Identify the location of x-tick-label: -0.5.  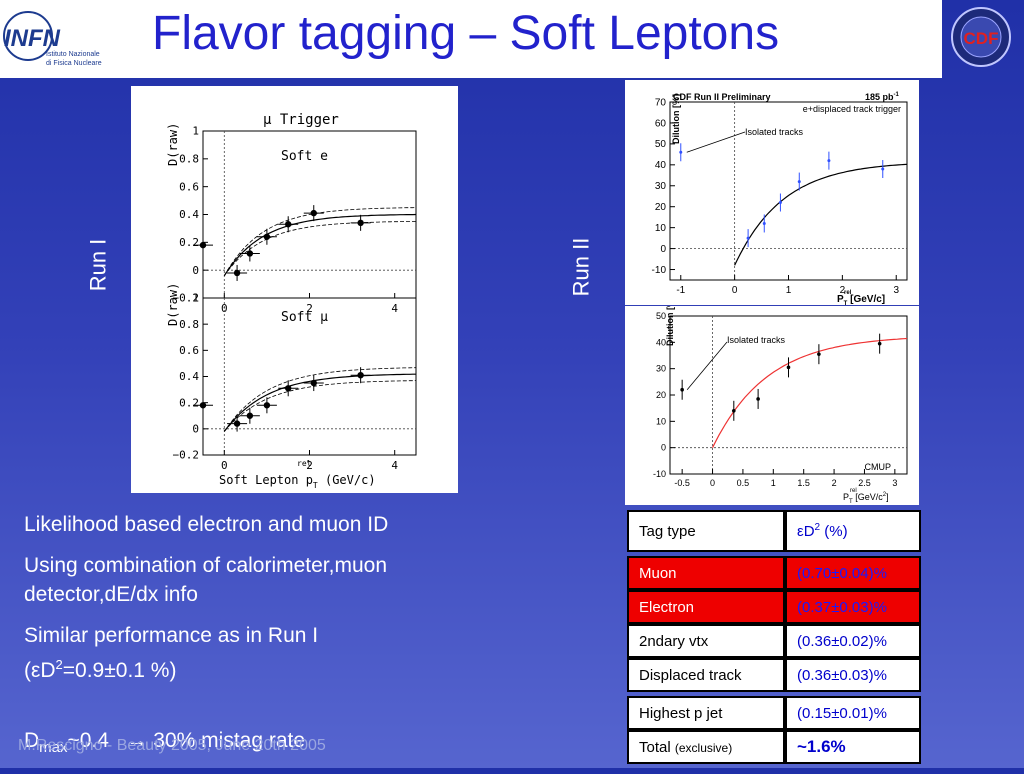
(682, 483).